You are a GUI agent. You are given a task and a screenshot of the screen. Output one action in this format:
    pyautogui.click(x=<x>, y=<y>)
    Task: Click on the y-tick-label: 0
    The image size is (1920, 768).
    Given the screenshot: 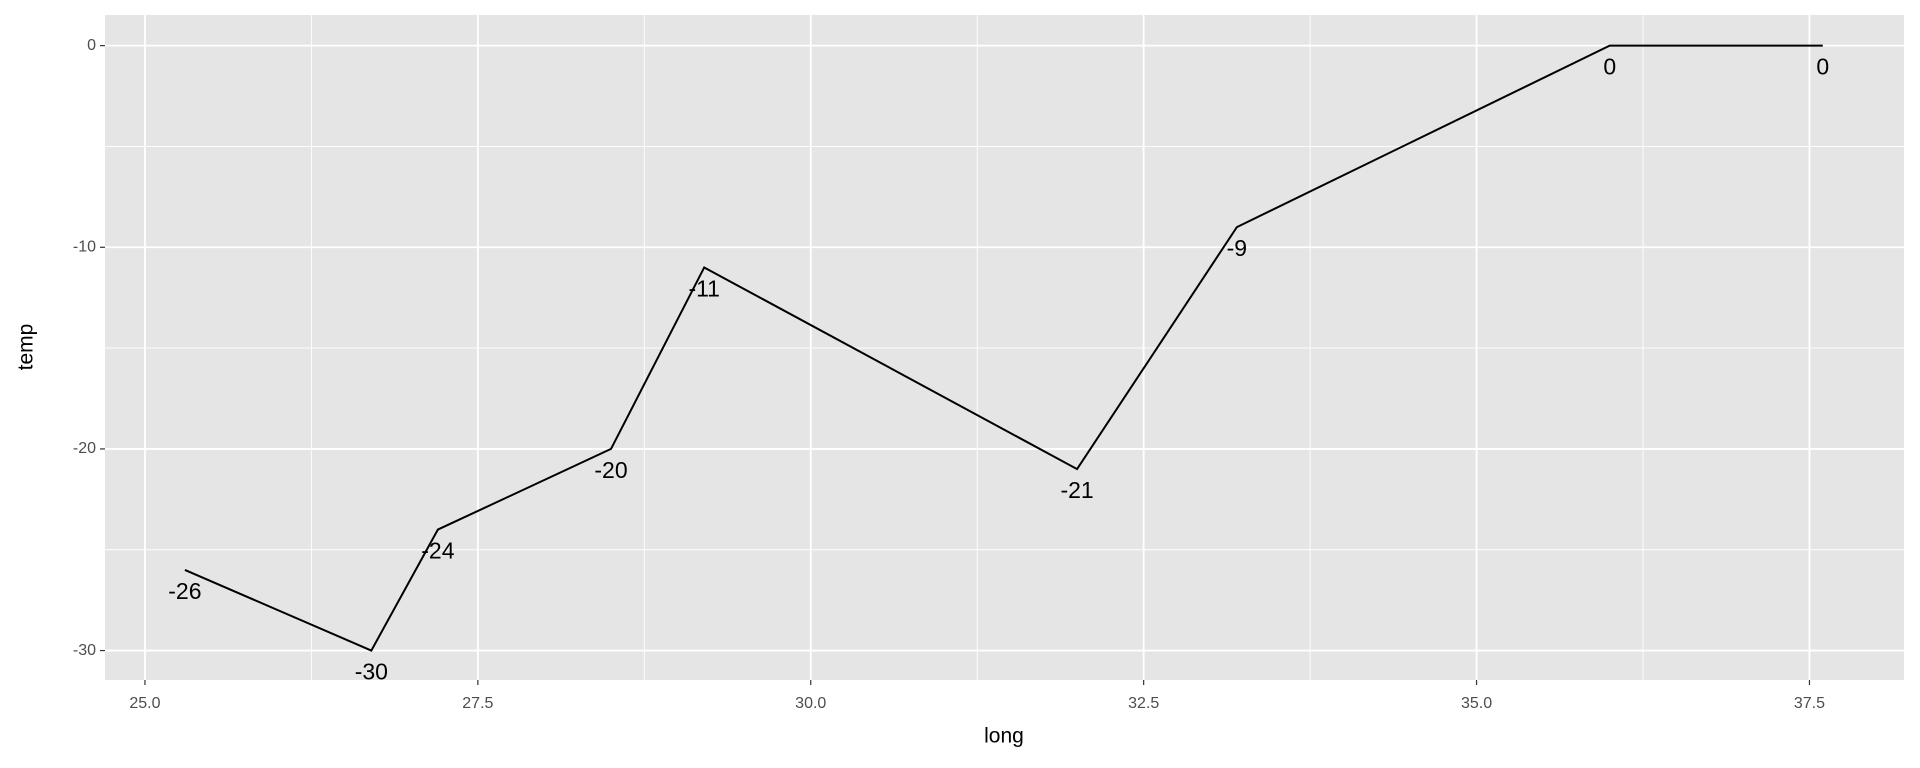 What is the action you would take?
    pyautogui.click(x=91, y=45)
    